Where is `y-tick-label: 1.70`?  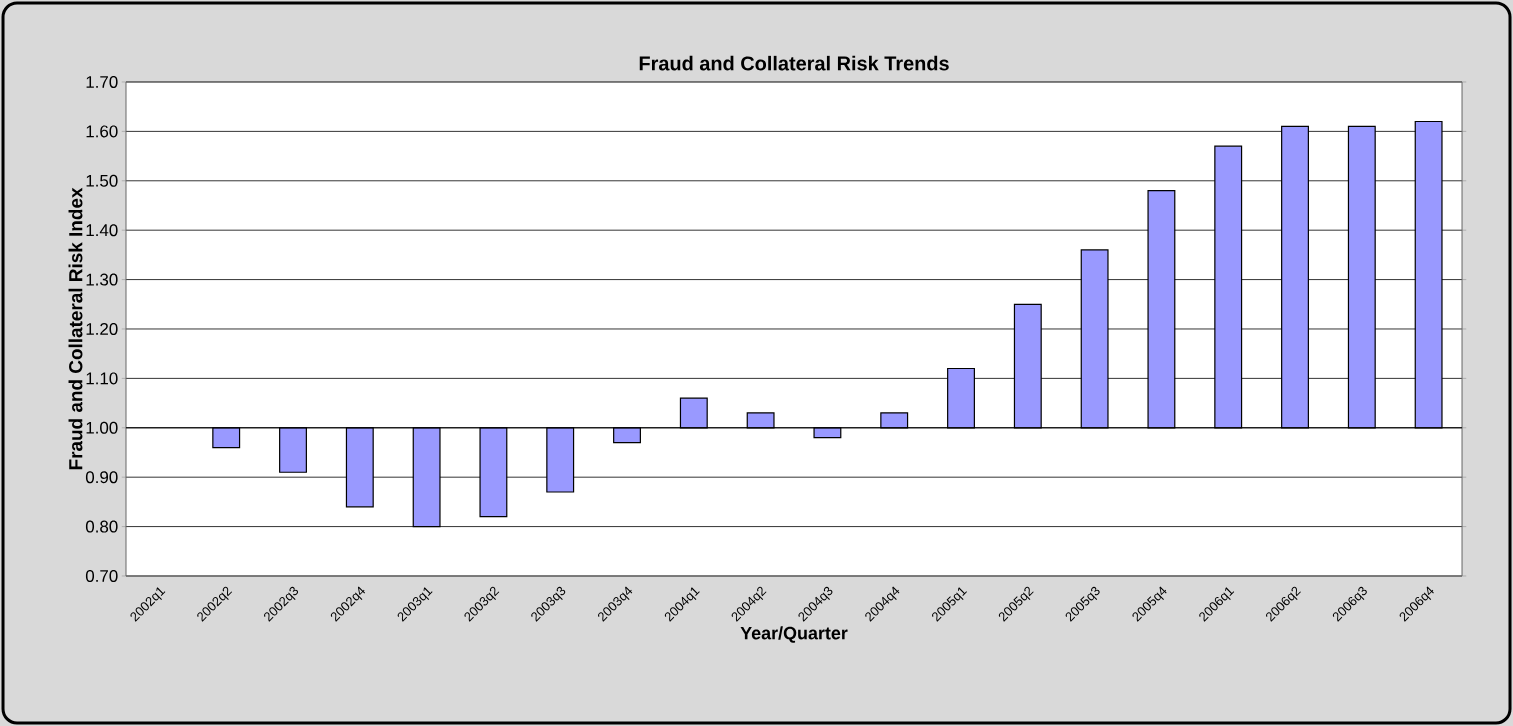 y-tick-label: 1.70 is located at coordinates (102, 81).